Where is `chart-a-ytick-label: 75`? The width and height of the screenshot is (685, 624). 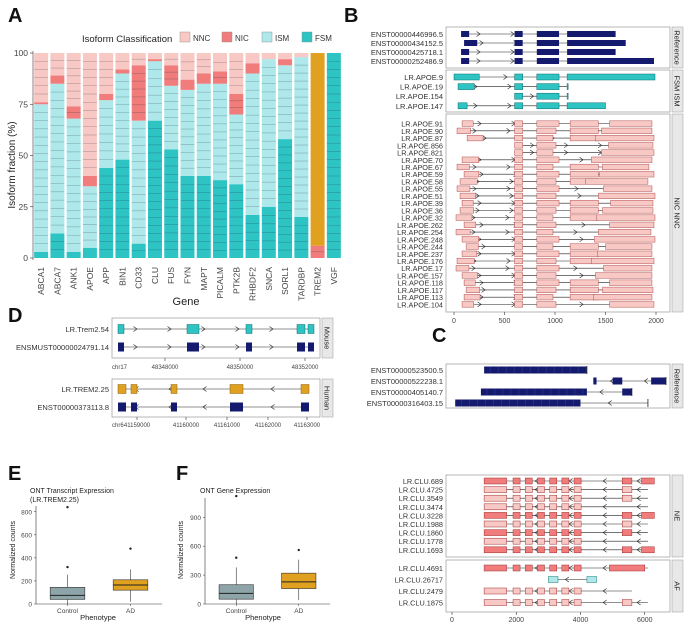 chart-a-ytick-label: 75 is located at coordinates (24, 104).